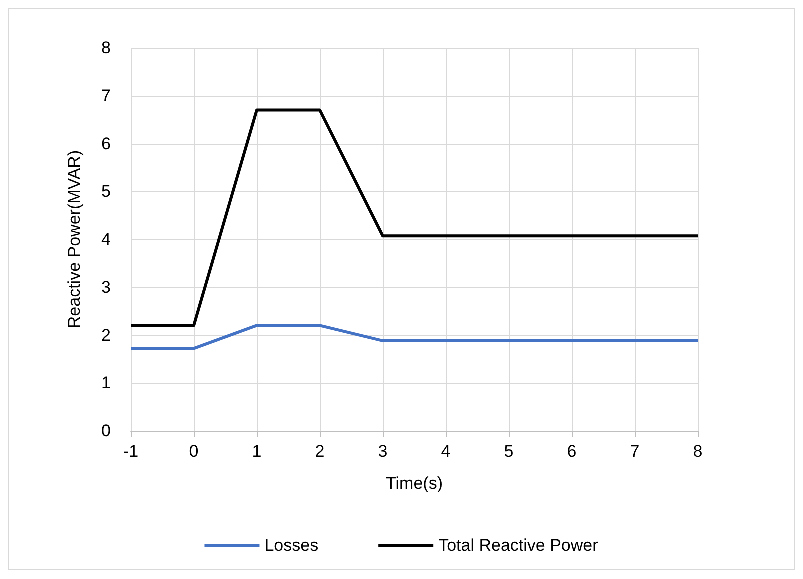 The height and width of the screenshot is (579, 803). What do you see at coordinates (106, 431) in the screenshot?
I see `y-tick-label: 0` at bounding box center [106, 431].